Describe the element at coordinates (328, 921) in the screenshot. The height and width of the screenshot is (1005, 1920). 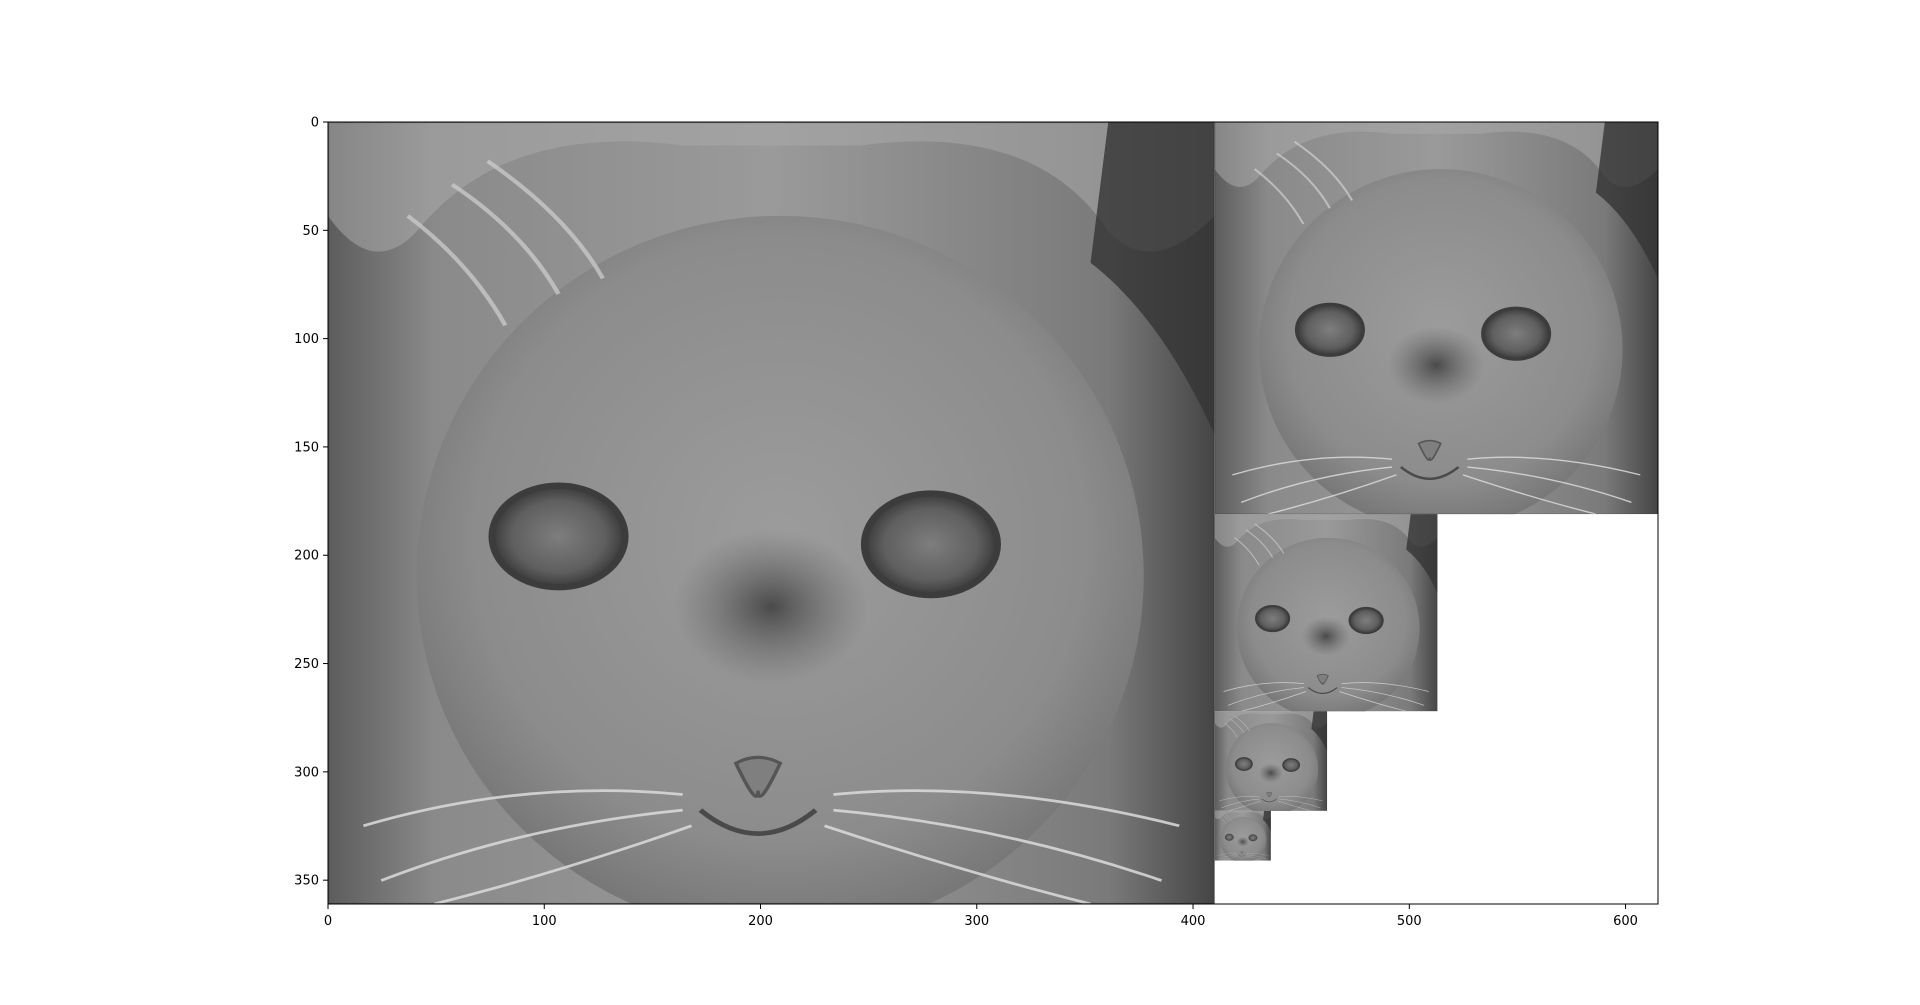
I see `x-tick-label: 0` at that location.